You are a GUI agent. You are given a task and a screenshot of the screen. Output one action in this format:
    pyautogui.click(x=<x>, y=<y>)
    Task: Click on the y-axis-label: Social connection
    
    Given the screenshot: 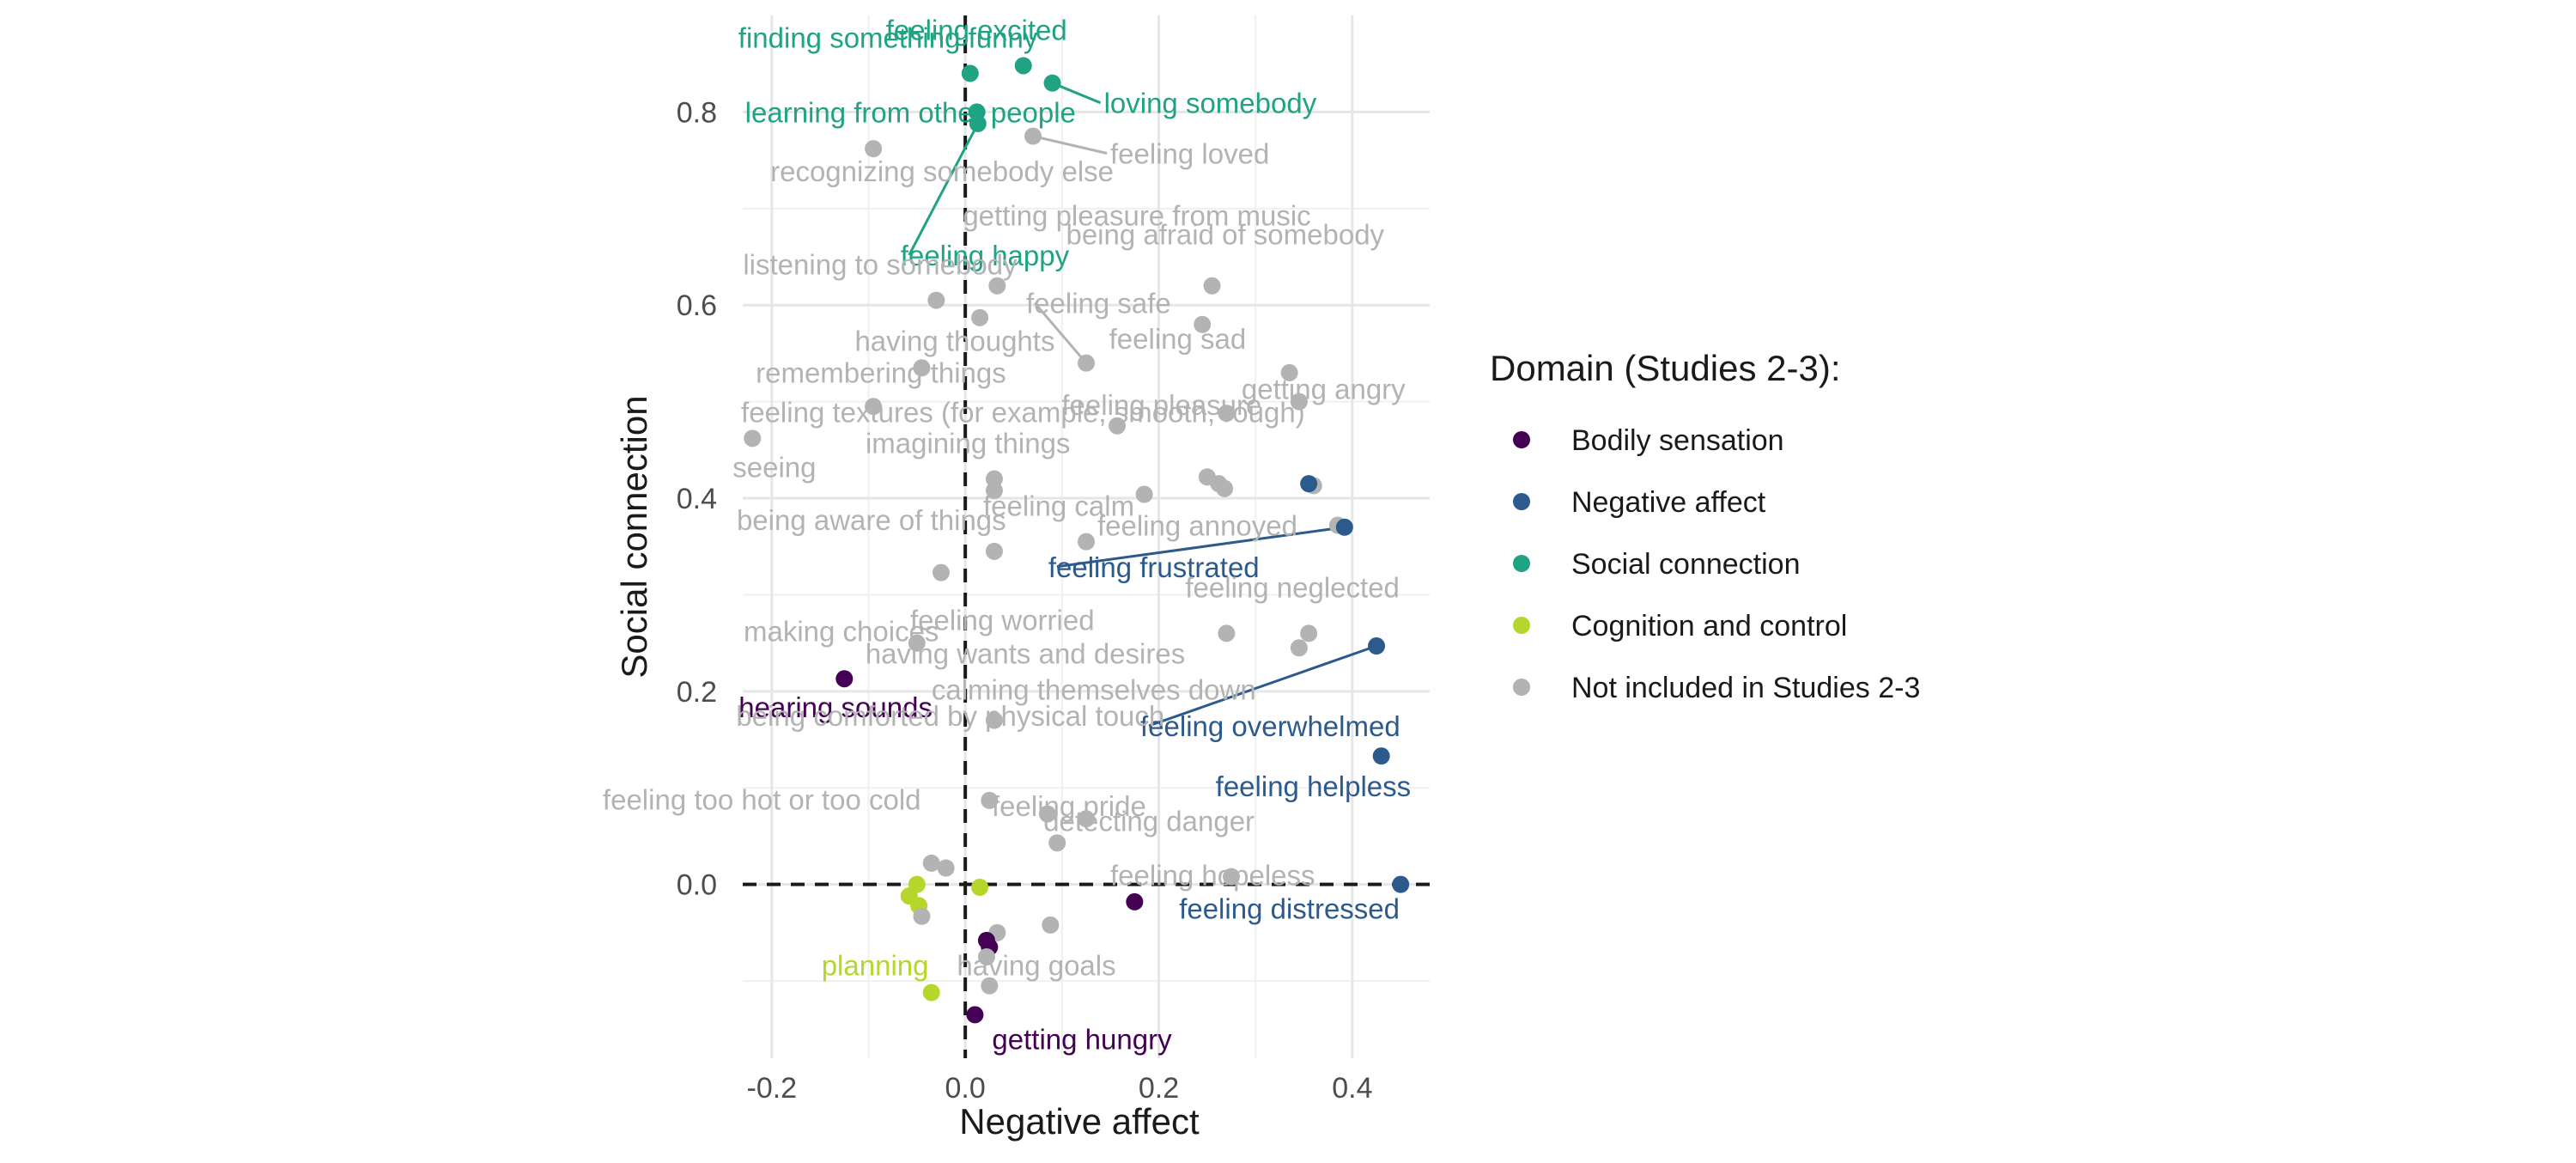 What is the action you would take?
    pyautogui.click(x=634, y=536)
    